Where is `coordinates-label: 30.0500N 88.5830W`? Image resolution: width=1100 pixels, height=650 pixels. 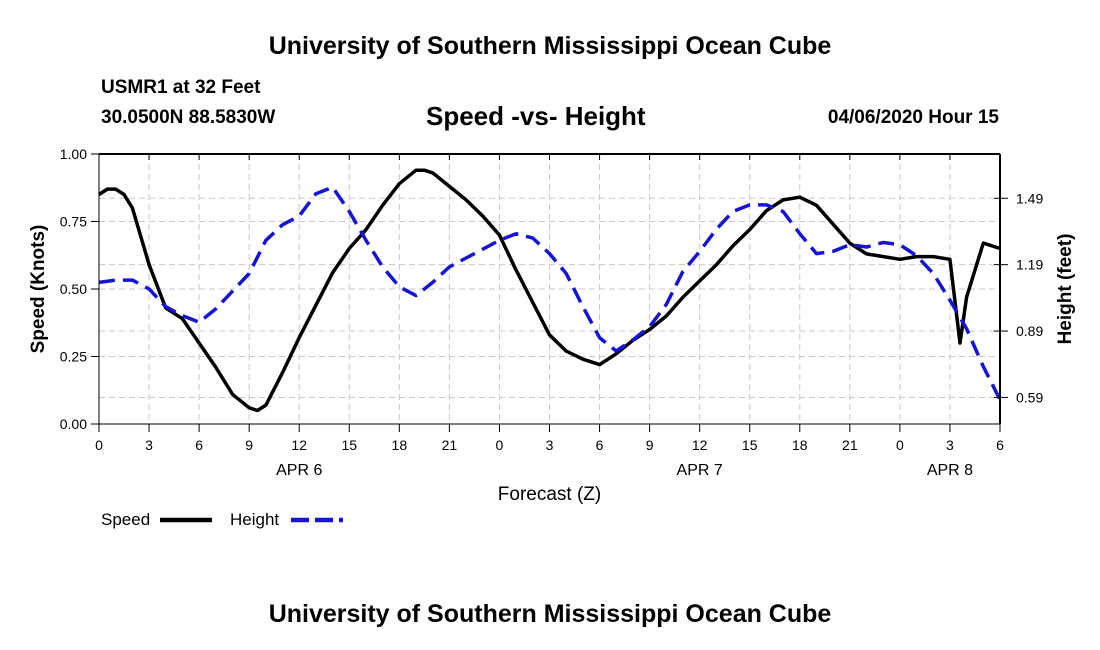 coordinates-label: 30.0500N 88.5830W is located at coordinates (188, 117).